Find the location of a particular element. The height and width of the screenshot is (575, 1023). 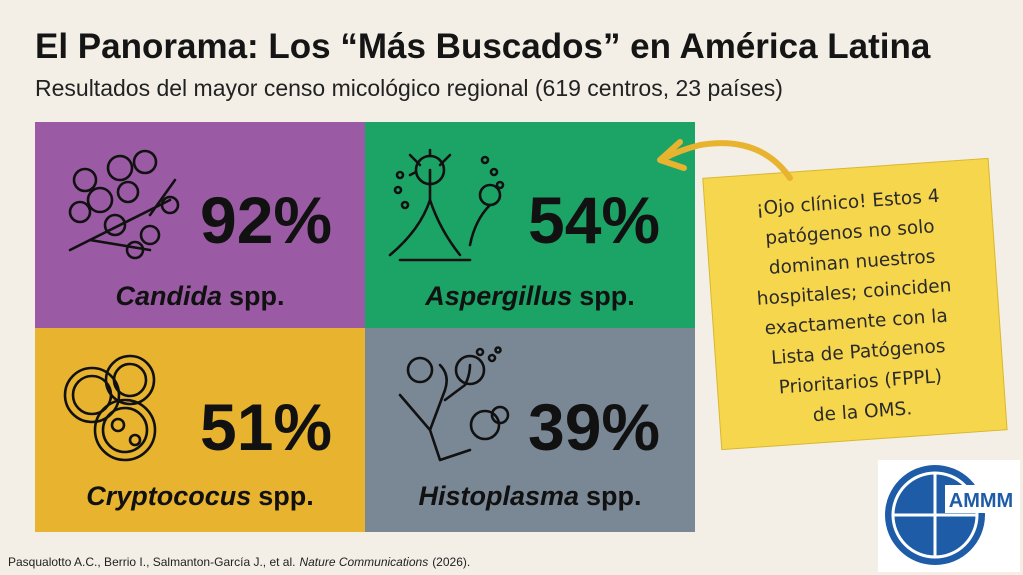

pathogen-label: Cryptococus spp. is located at coordinates (200, 496).